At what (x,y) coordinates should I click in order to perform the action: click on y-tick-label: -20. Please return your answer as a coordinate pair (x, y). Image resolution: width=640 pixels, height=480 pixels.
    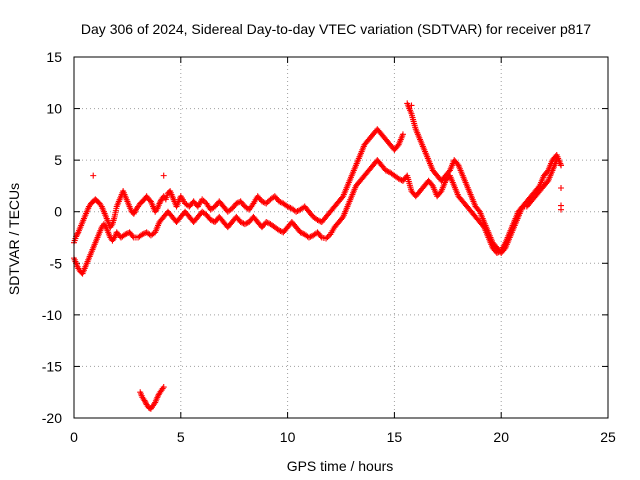
    Looking at the image, I should click on (52, 418).